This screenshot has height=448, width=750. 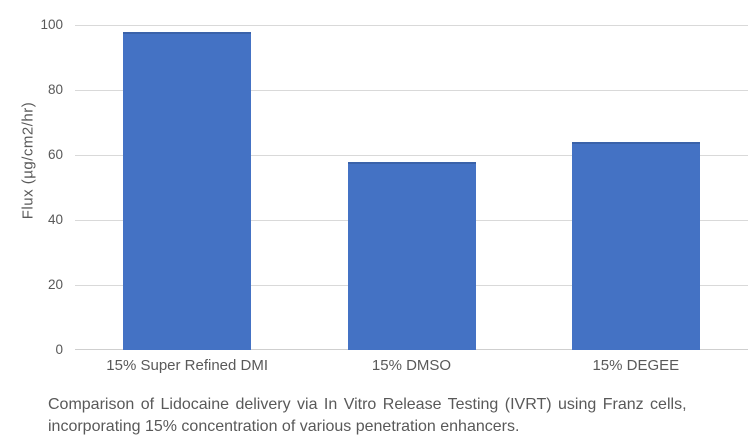 What do you see at coordinates (55, 89) in the screenshot?
I see `y-tick-label: 80` at bounding box center [55, 89].